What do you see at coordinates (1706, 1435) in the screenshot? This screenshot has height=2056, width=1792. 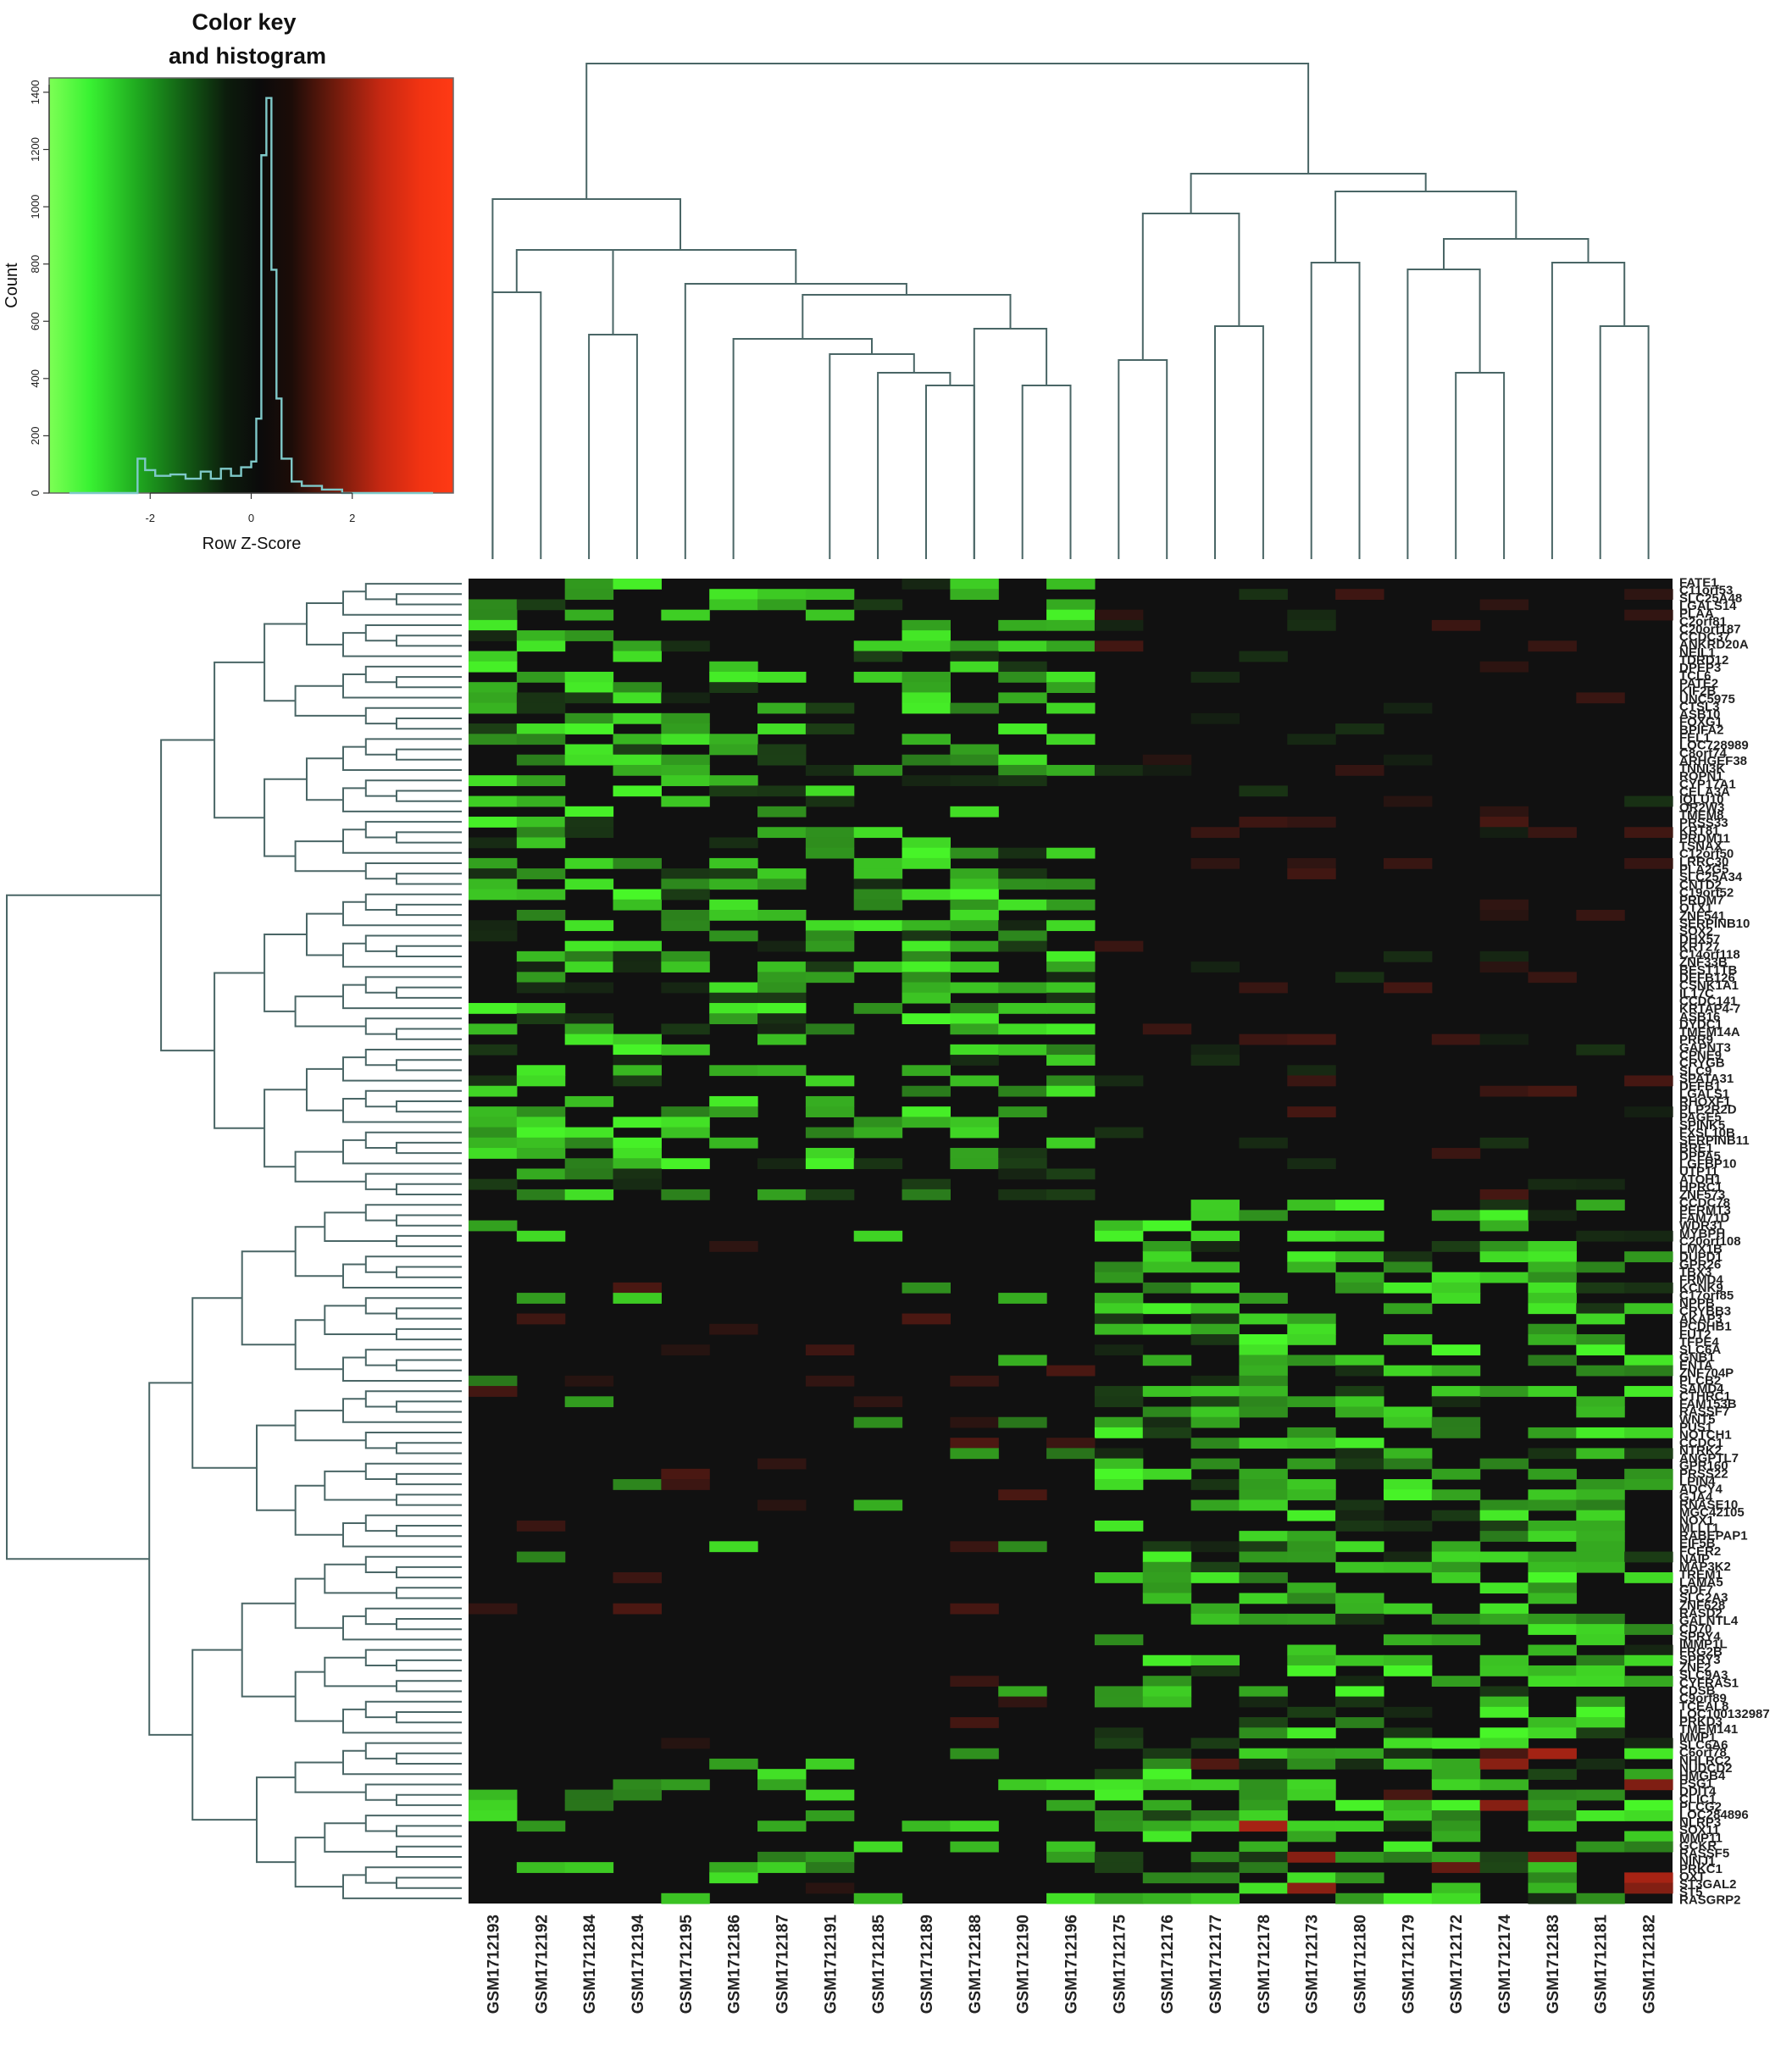 I see `gene-label: NOTCH1` at bounding box center [1706, 1435].